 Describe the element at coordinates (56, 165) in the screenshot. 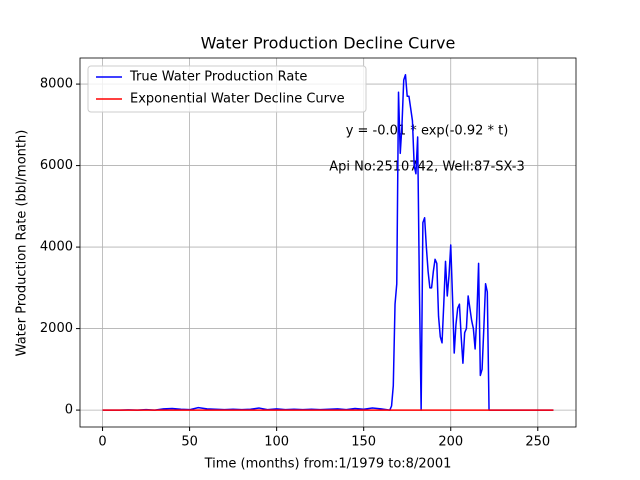

I see `y-tick-label: 6000` at that location.